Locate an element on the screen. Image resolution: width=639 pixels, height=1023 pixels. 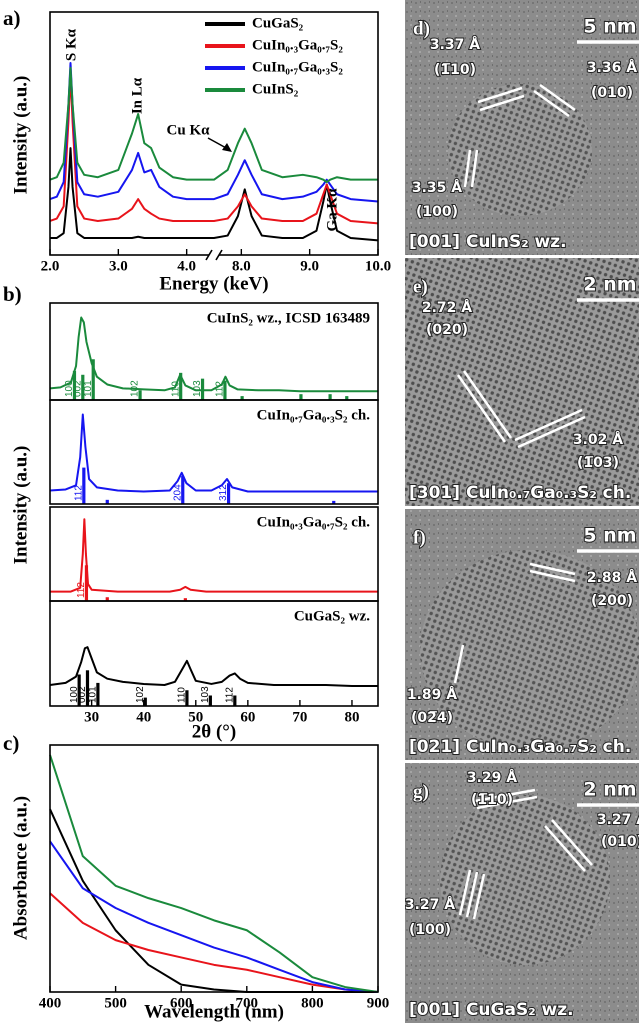
d-spacing: 3.36 Å is located at coordinates (612, 67).